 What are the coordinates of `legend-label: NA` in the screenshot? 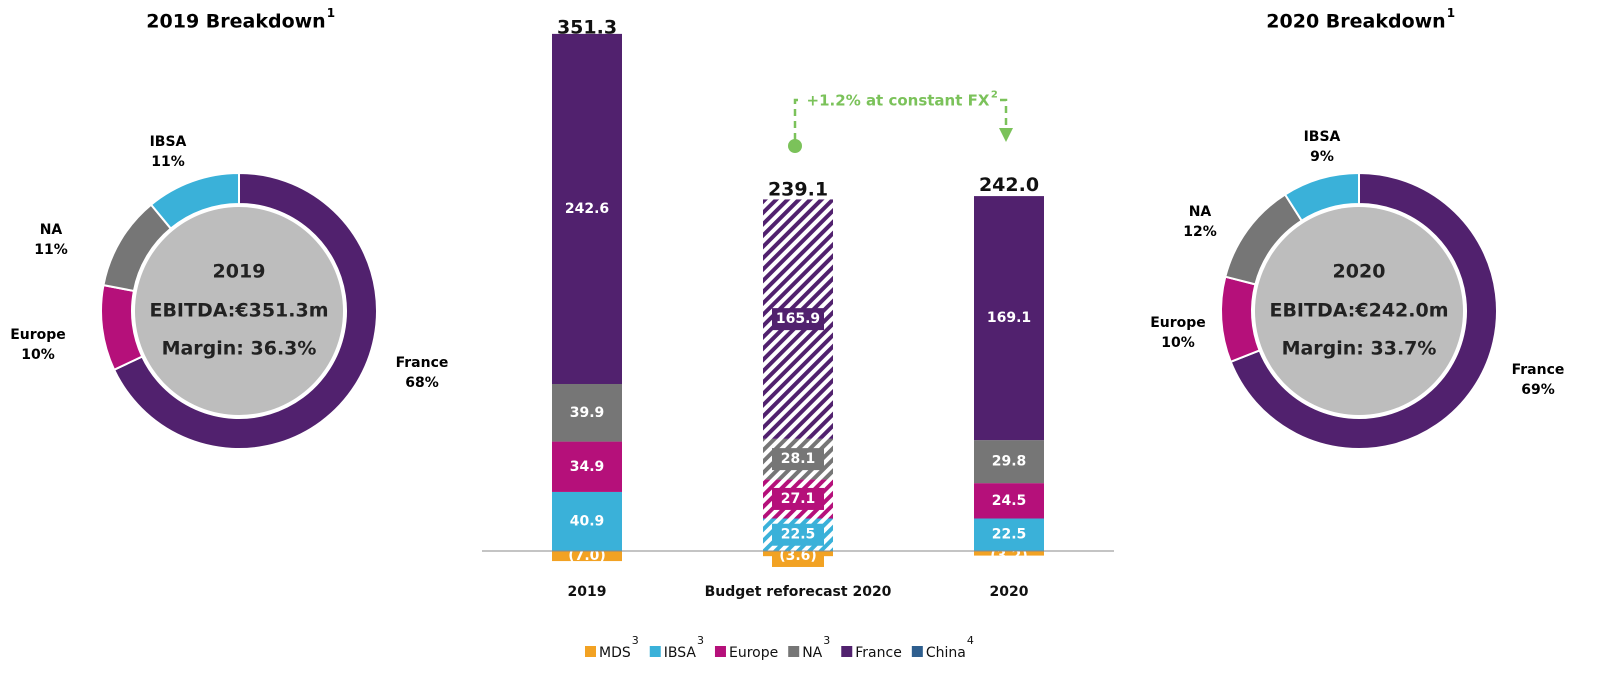 It's located at (812, 653).